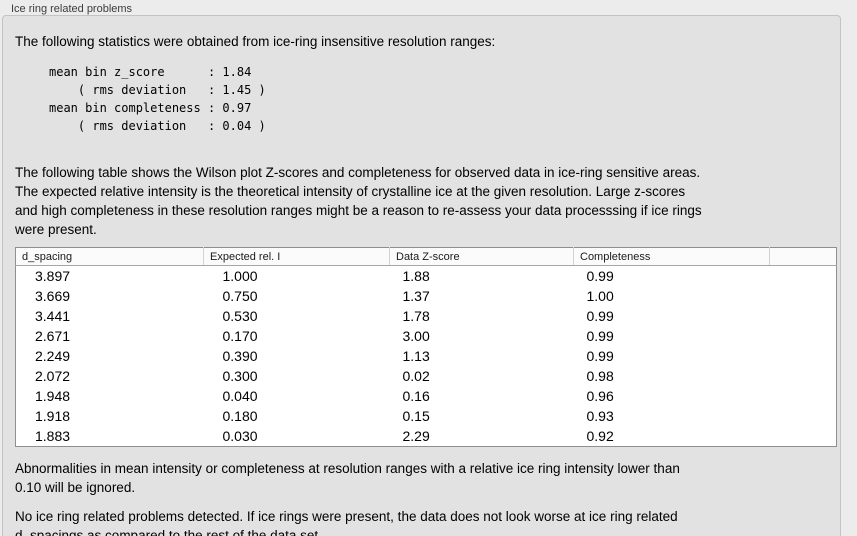 The width and height of the screenshot is (857, 536). Describe the element at coordinates (296, 256) in the screenshot. I see `column-header-expected-rel-i: Expected rel. I` at that location.